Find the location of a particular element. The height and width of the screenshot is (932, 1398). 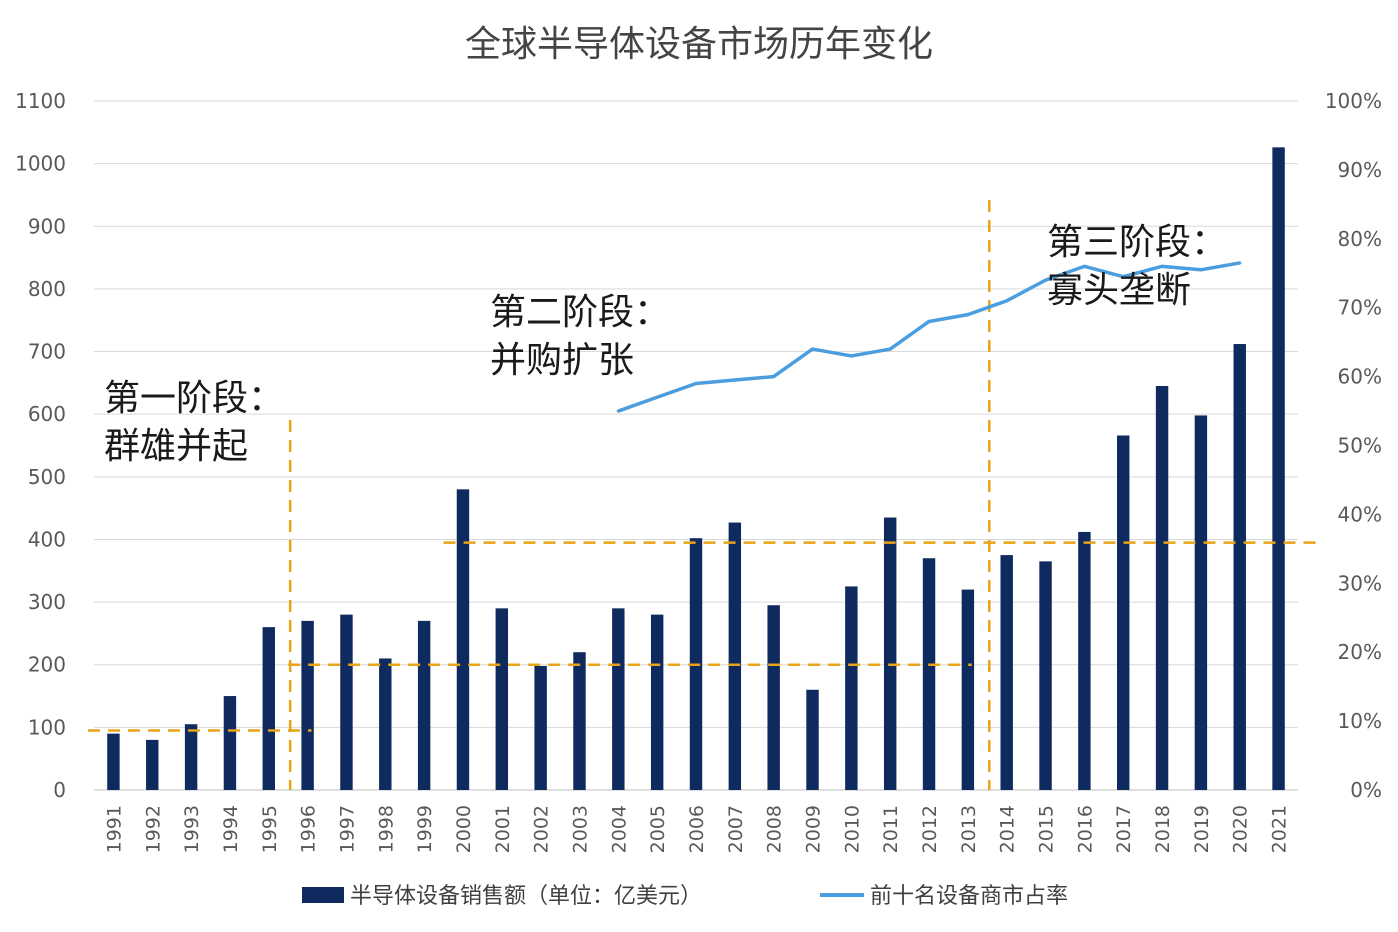

y-left-tick-label: 800 is located at coordinates (47, 289).